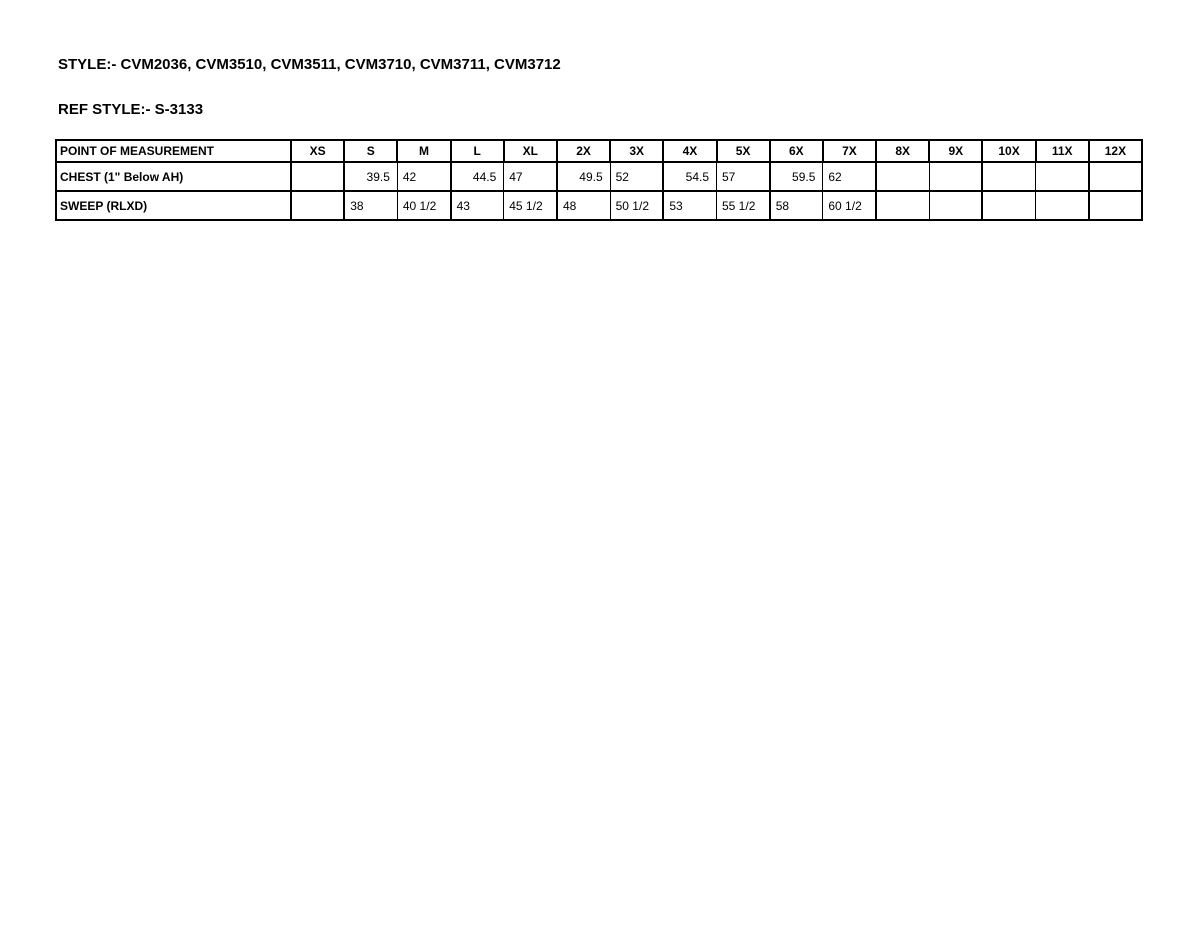  I want to click on measurement-cell: 38, so click(370, 205).